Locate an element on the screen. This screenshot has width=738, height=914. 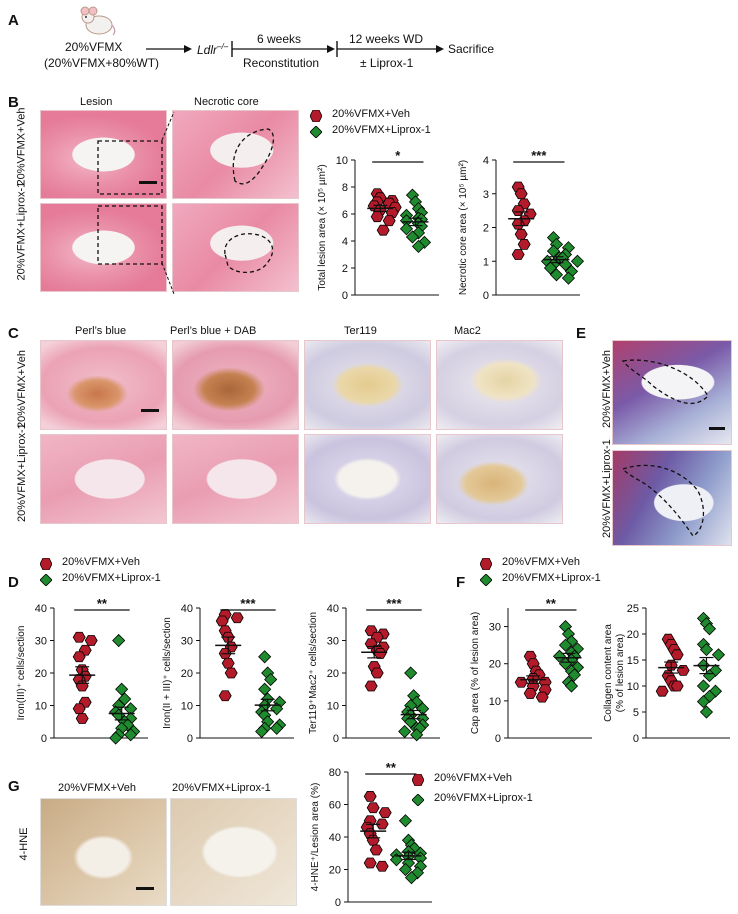
y-axis-label: 4-HNE⁺/Lesion area (%) is located at coordinates (315, 837).